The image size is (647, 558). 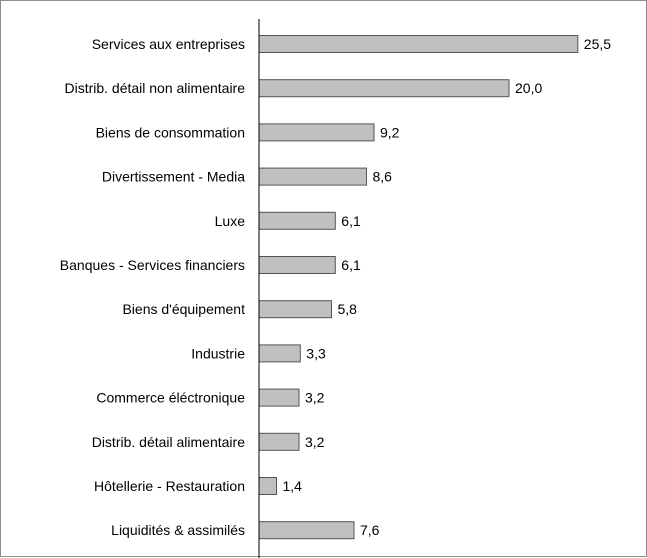 What do you see at coordinates (178, 530) in the screenshot?
I see `category-label: Liquidités & assimilés` at bounding box center [178, 530].